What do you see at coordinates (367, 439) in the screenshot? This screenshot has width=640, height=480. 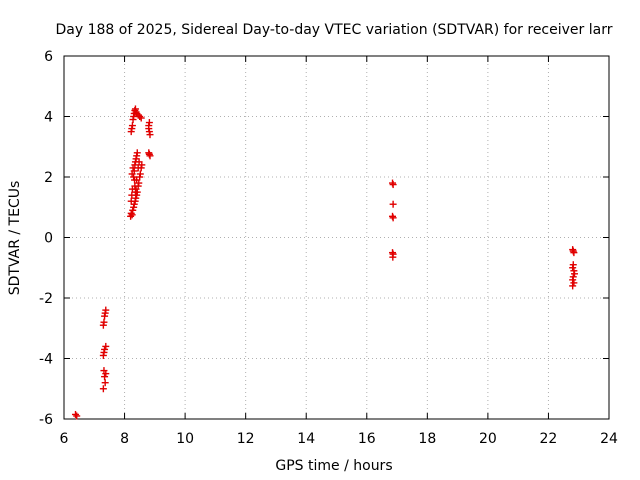 I see `x-tick-label: 16` at bounding box center [367, 439].